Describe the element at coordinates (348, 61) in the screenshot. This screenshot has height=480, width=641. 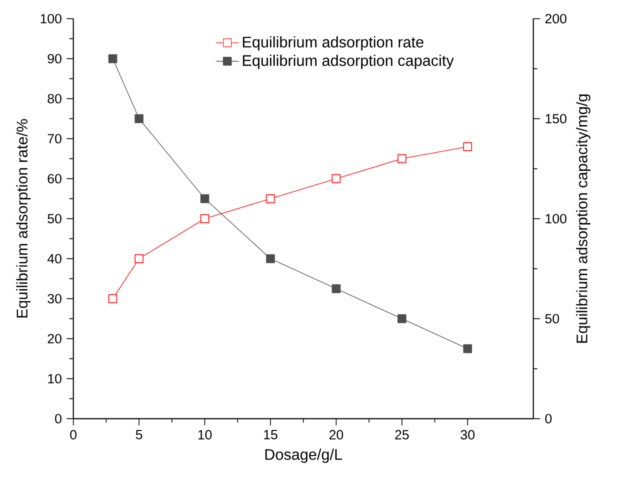
I see `legend-label: Equilibrium adsorption capacity` at that location.